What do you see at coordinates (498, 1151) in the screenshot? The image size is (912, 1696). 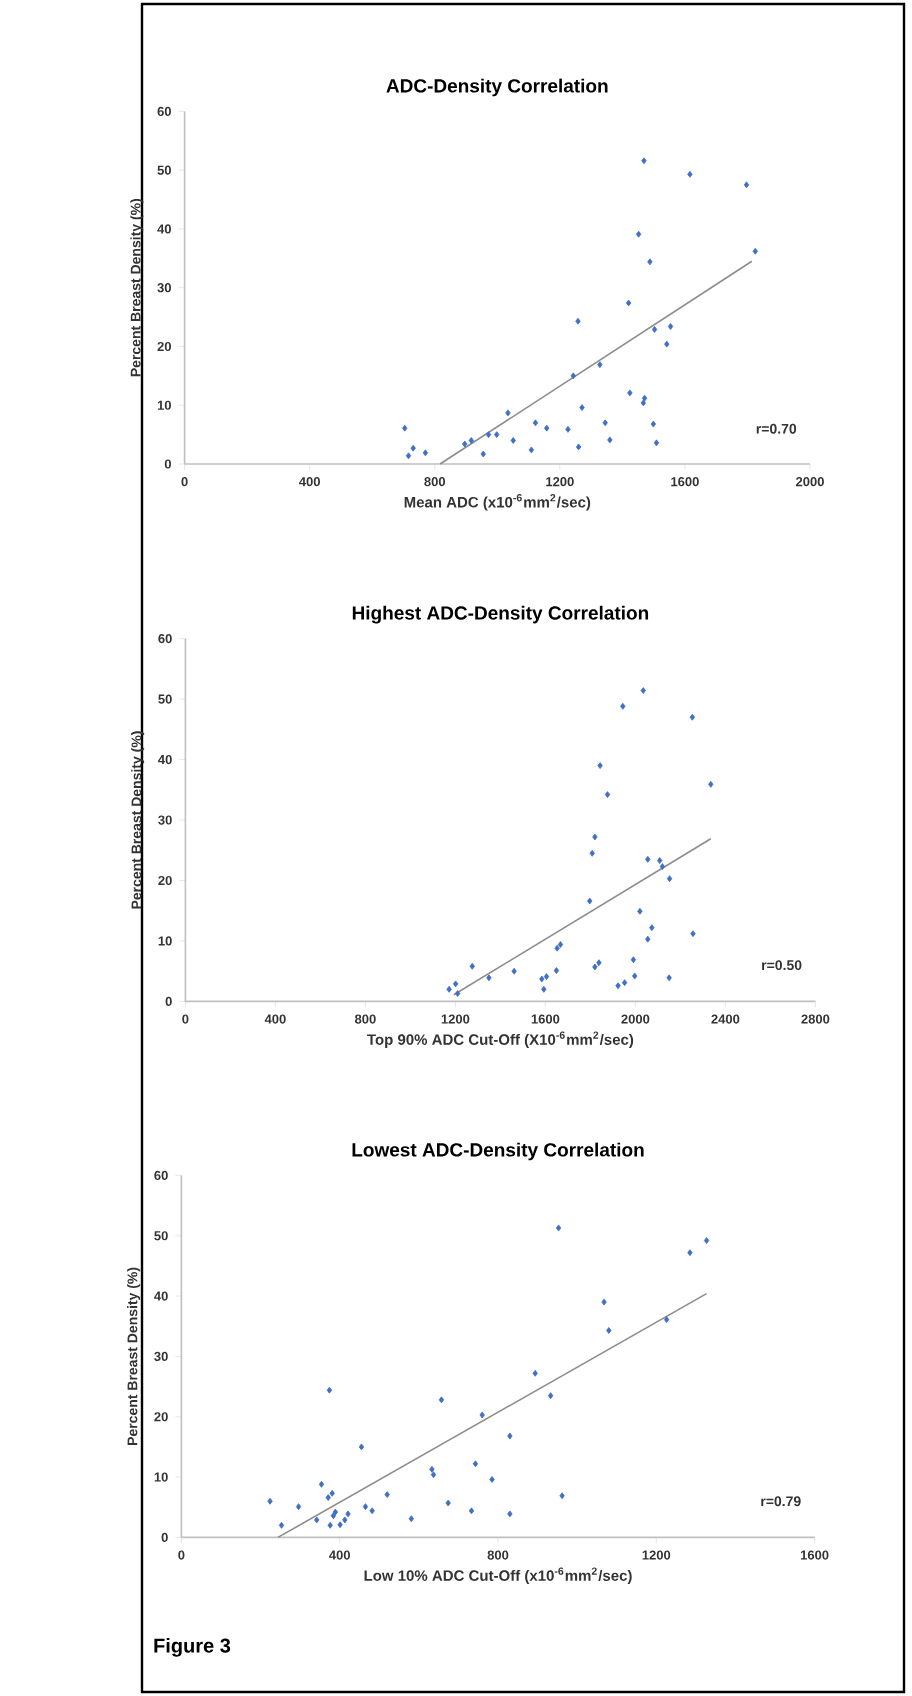 I see `chart-title: Lowest ADC-Density Correlation` at bounding box center [498, 1151].